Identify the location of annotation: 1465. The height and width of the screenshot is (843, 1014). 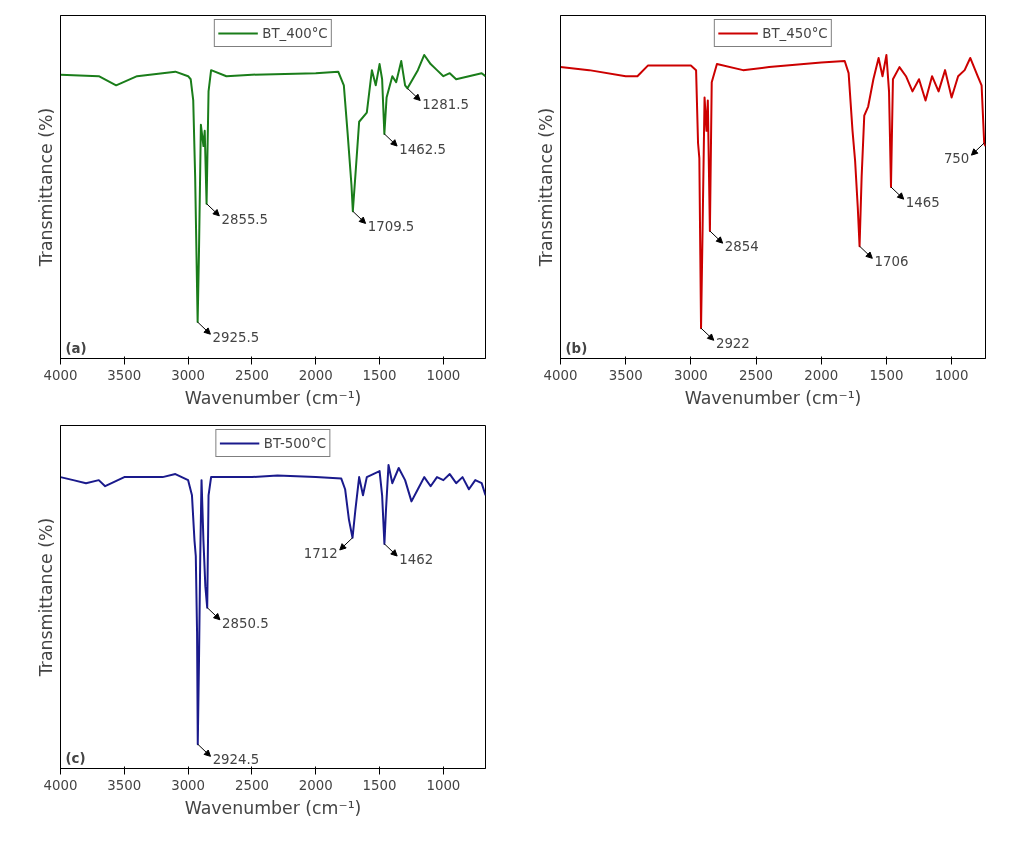
(922, 203).